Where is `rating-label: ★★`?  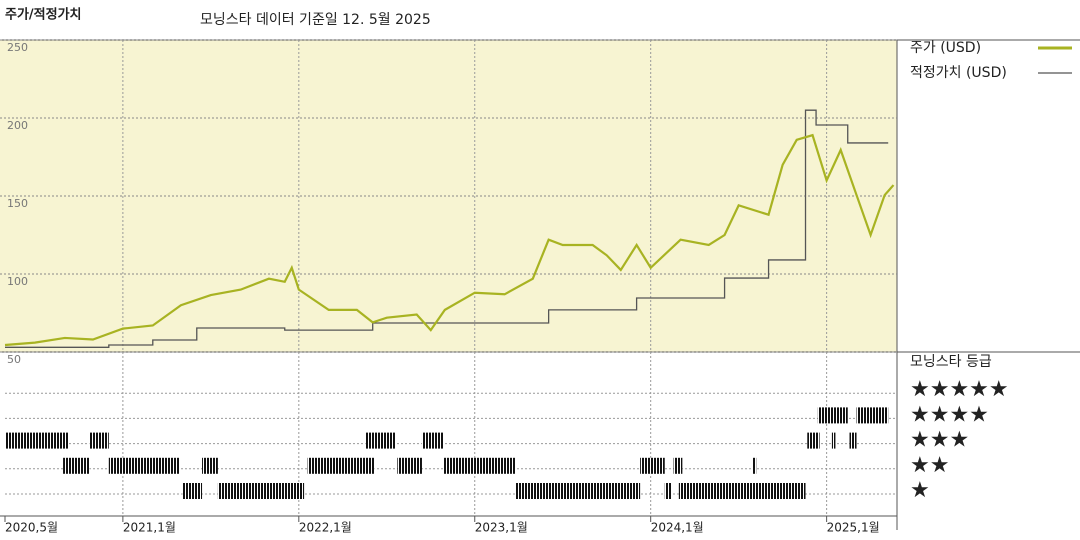
rating-label: ★★ is located at coordinates (929, 465).